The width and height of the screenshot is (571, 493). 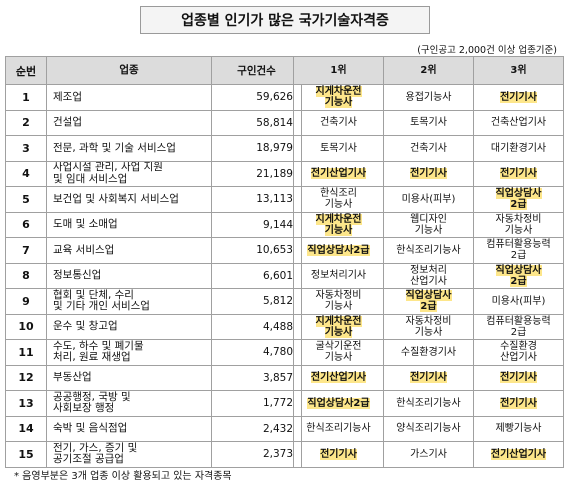 What do you see at coordinates (338, 70) in the screenshot?
I see `header-rank-1: 1위` at bounding box center [338, 70].